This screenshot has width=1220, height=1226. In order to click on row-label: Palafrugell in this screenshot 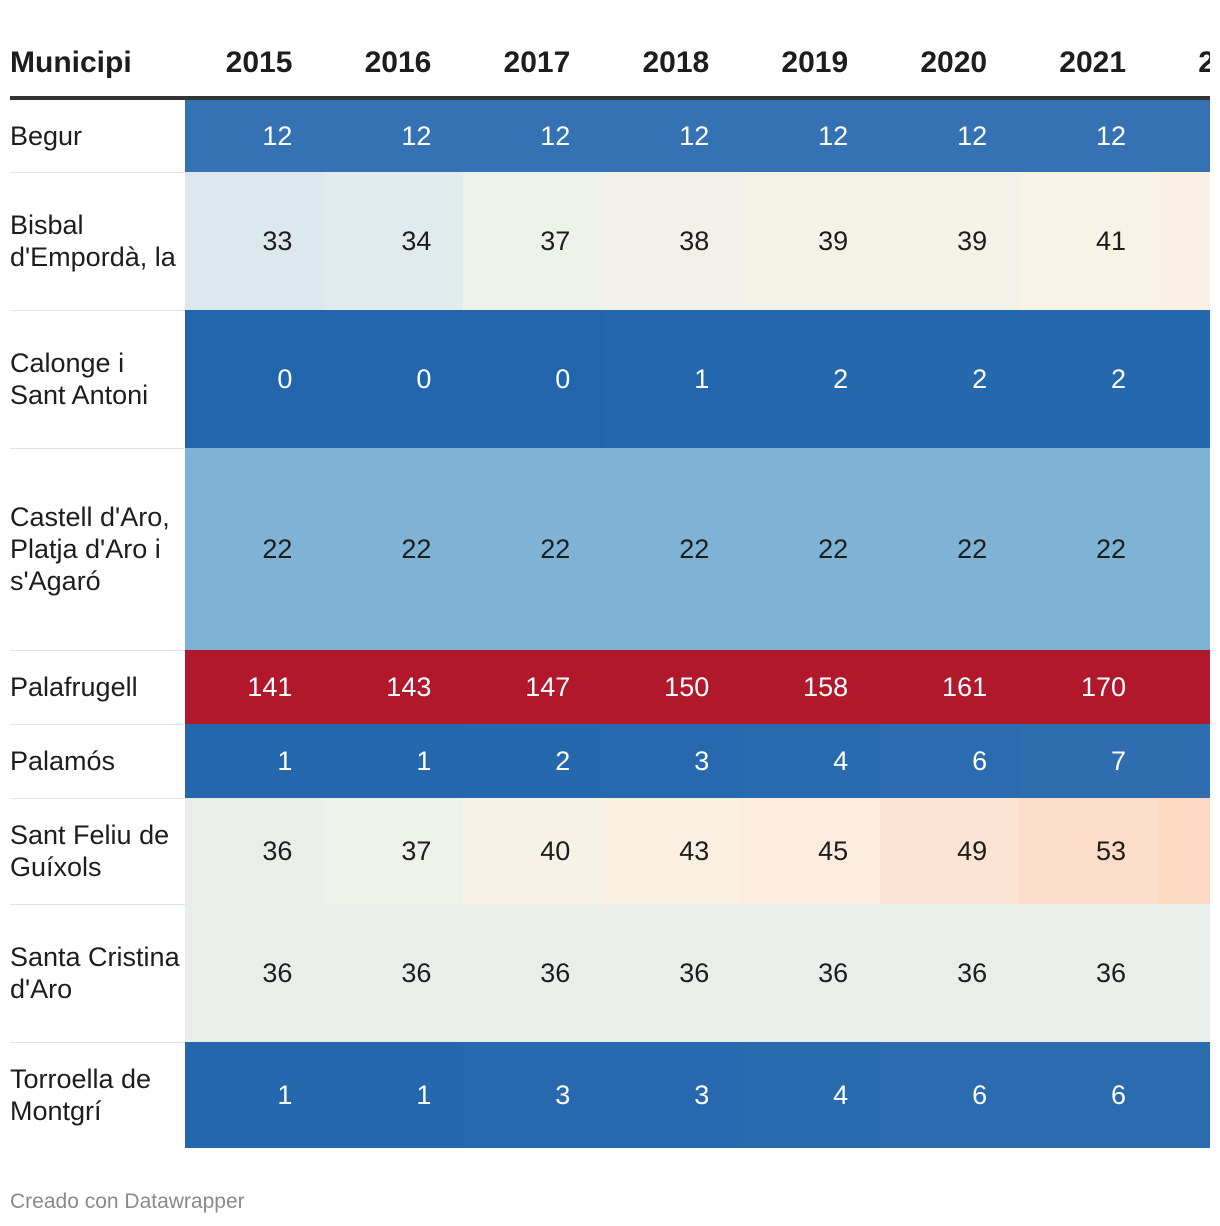, I will do `click(98, 687)`.